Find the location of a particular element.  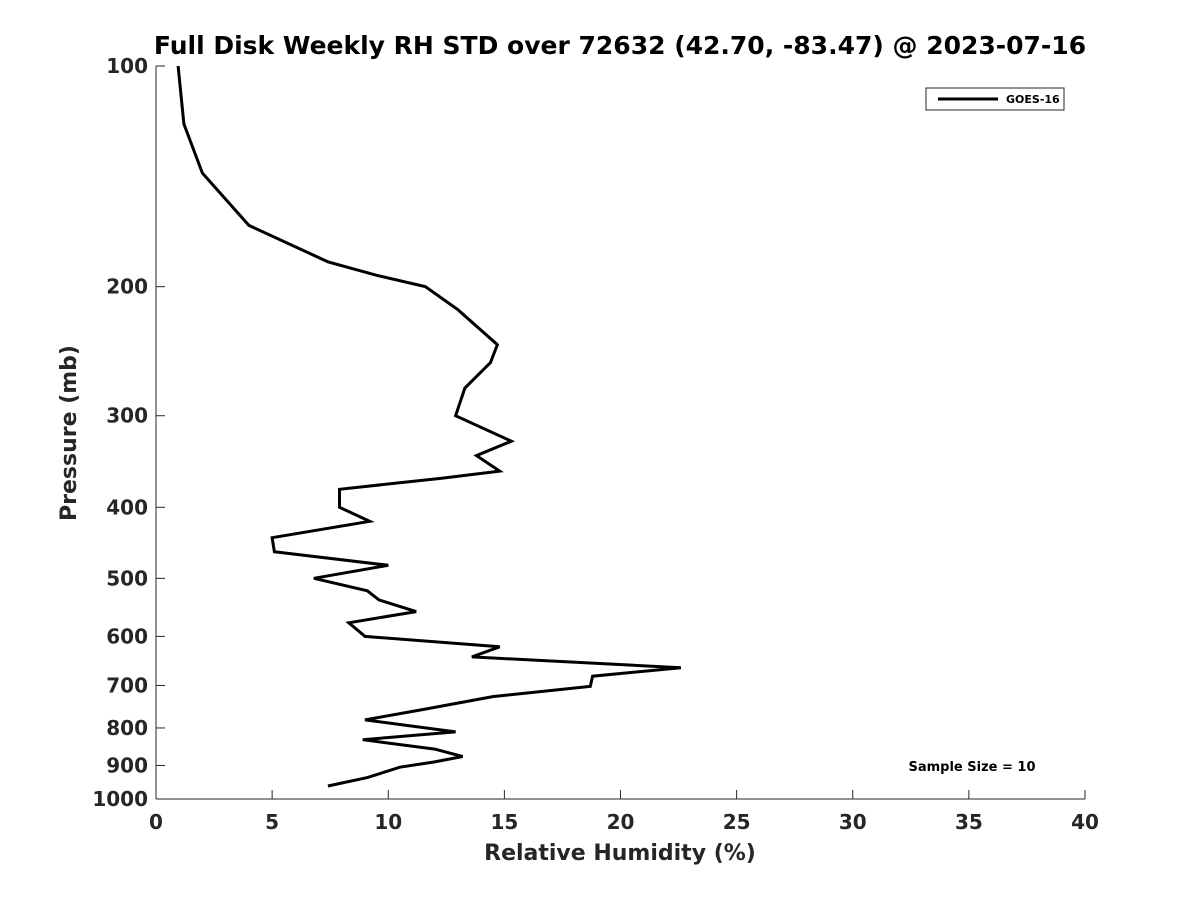

x-tick-label: 5 is located at coordinates (272, 822).